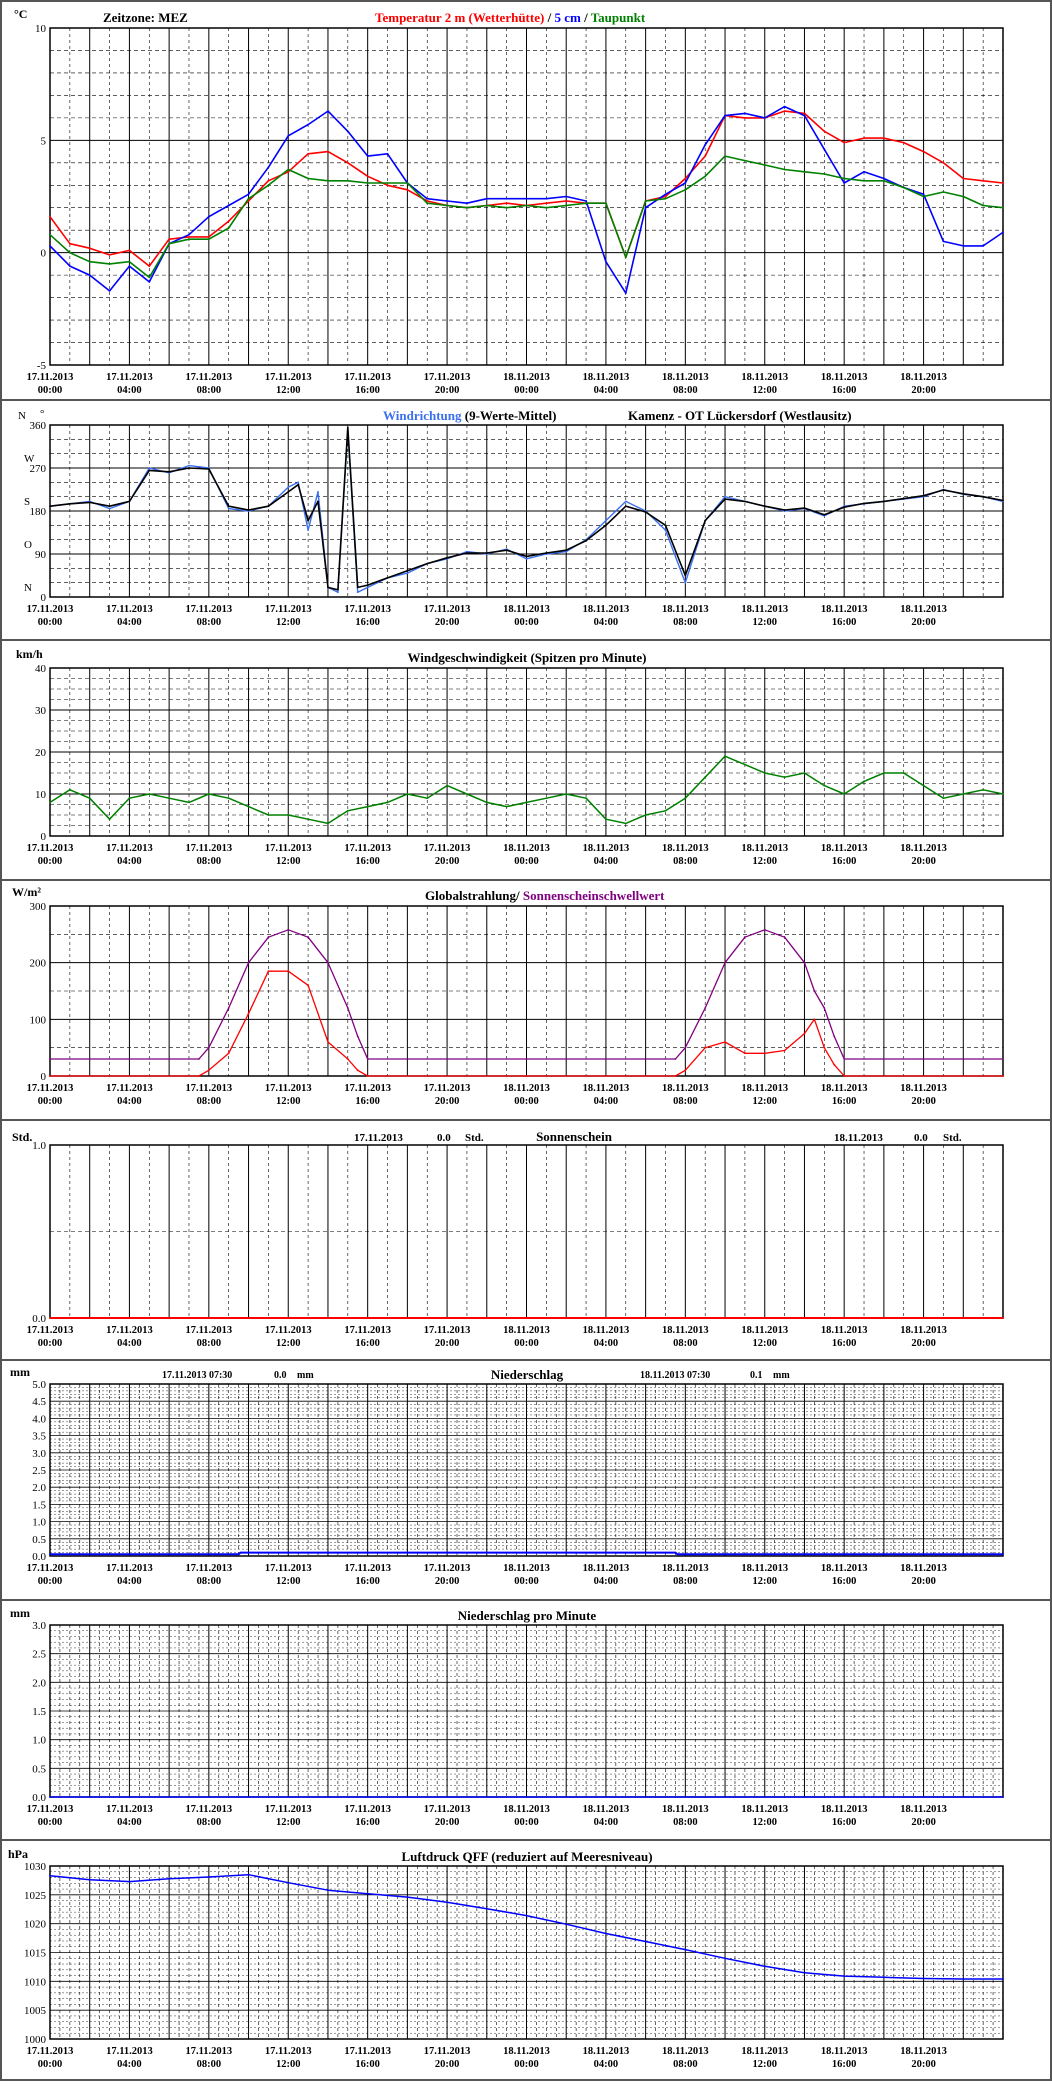  I want to click on y-tick-label: 180, so click(38, 512).